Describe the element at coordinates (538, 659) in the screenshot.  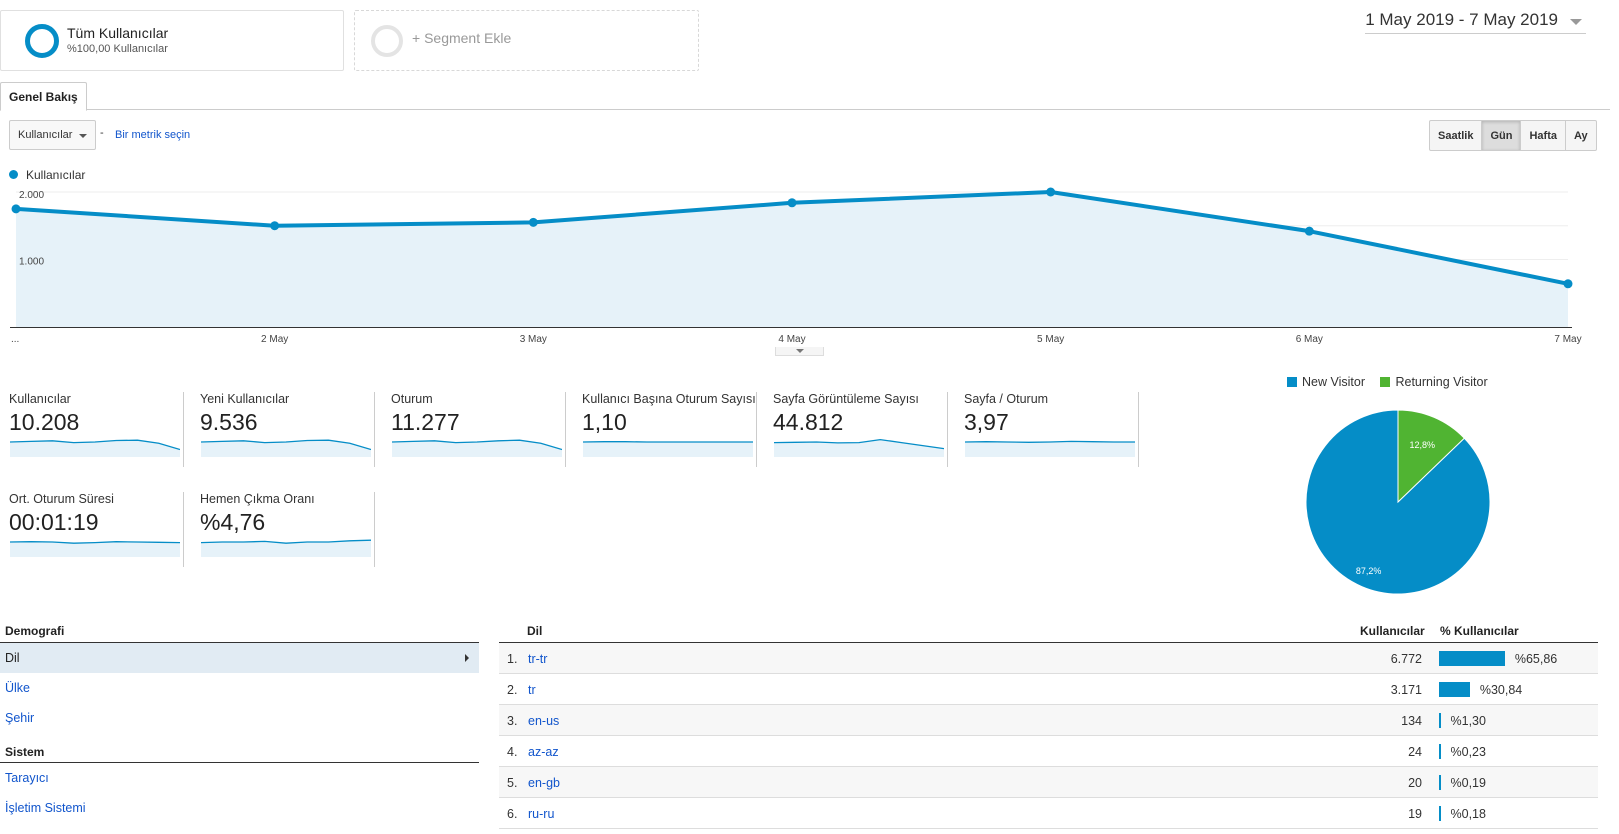
I see `row-language-link: tr-tr` at that location.